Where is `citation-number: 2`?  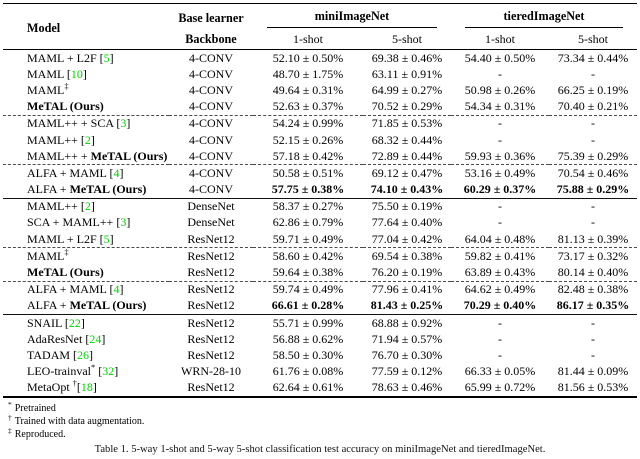 citation-number: 2 is located at coordinates (87, 139).